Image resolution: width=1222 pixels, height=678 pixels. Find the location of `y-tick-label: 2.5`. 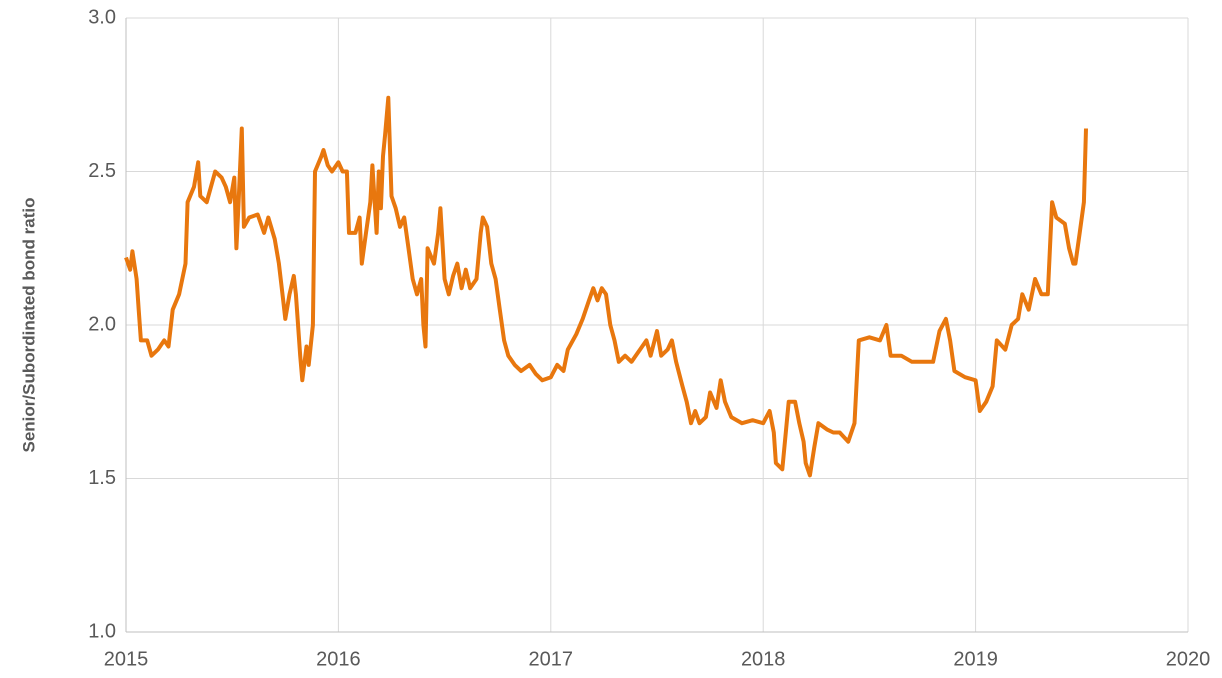

y-tick-label: 2.5 is located at coordinates (102, 171).